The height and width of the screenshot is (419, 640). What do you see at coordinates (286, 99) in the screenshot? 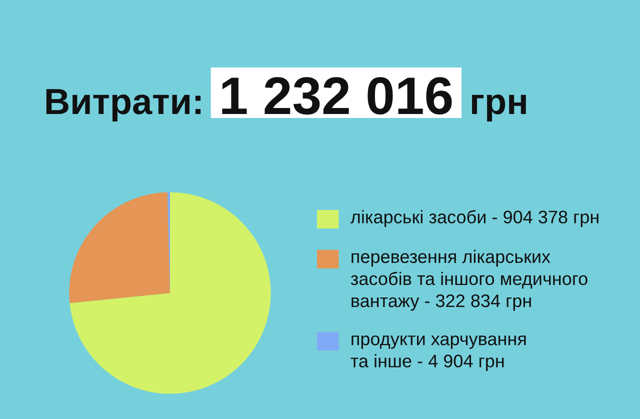
I see `chart-title: Витрати: 1 232 016 грн` at bounding box center [286, 99].